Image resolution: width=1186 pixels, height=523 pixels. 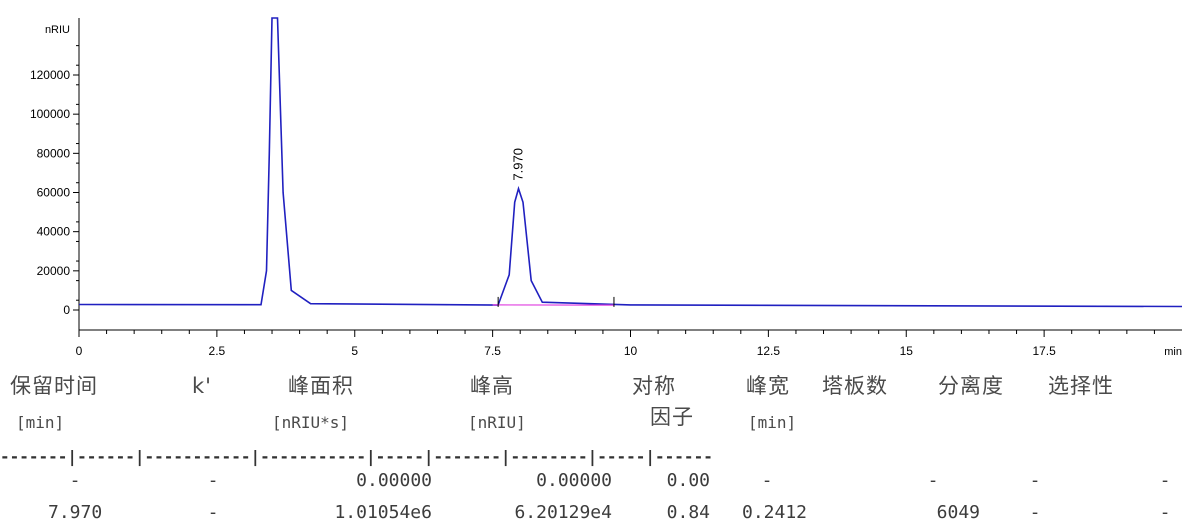 What do you see at coordinates (394, 480) in the screenshot?
I see `cell-peak-area: 0.00000` at bounding box center [394, 480].